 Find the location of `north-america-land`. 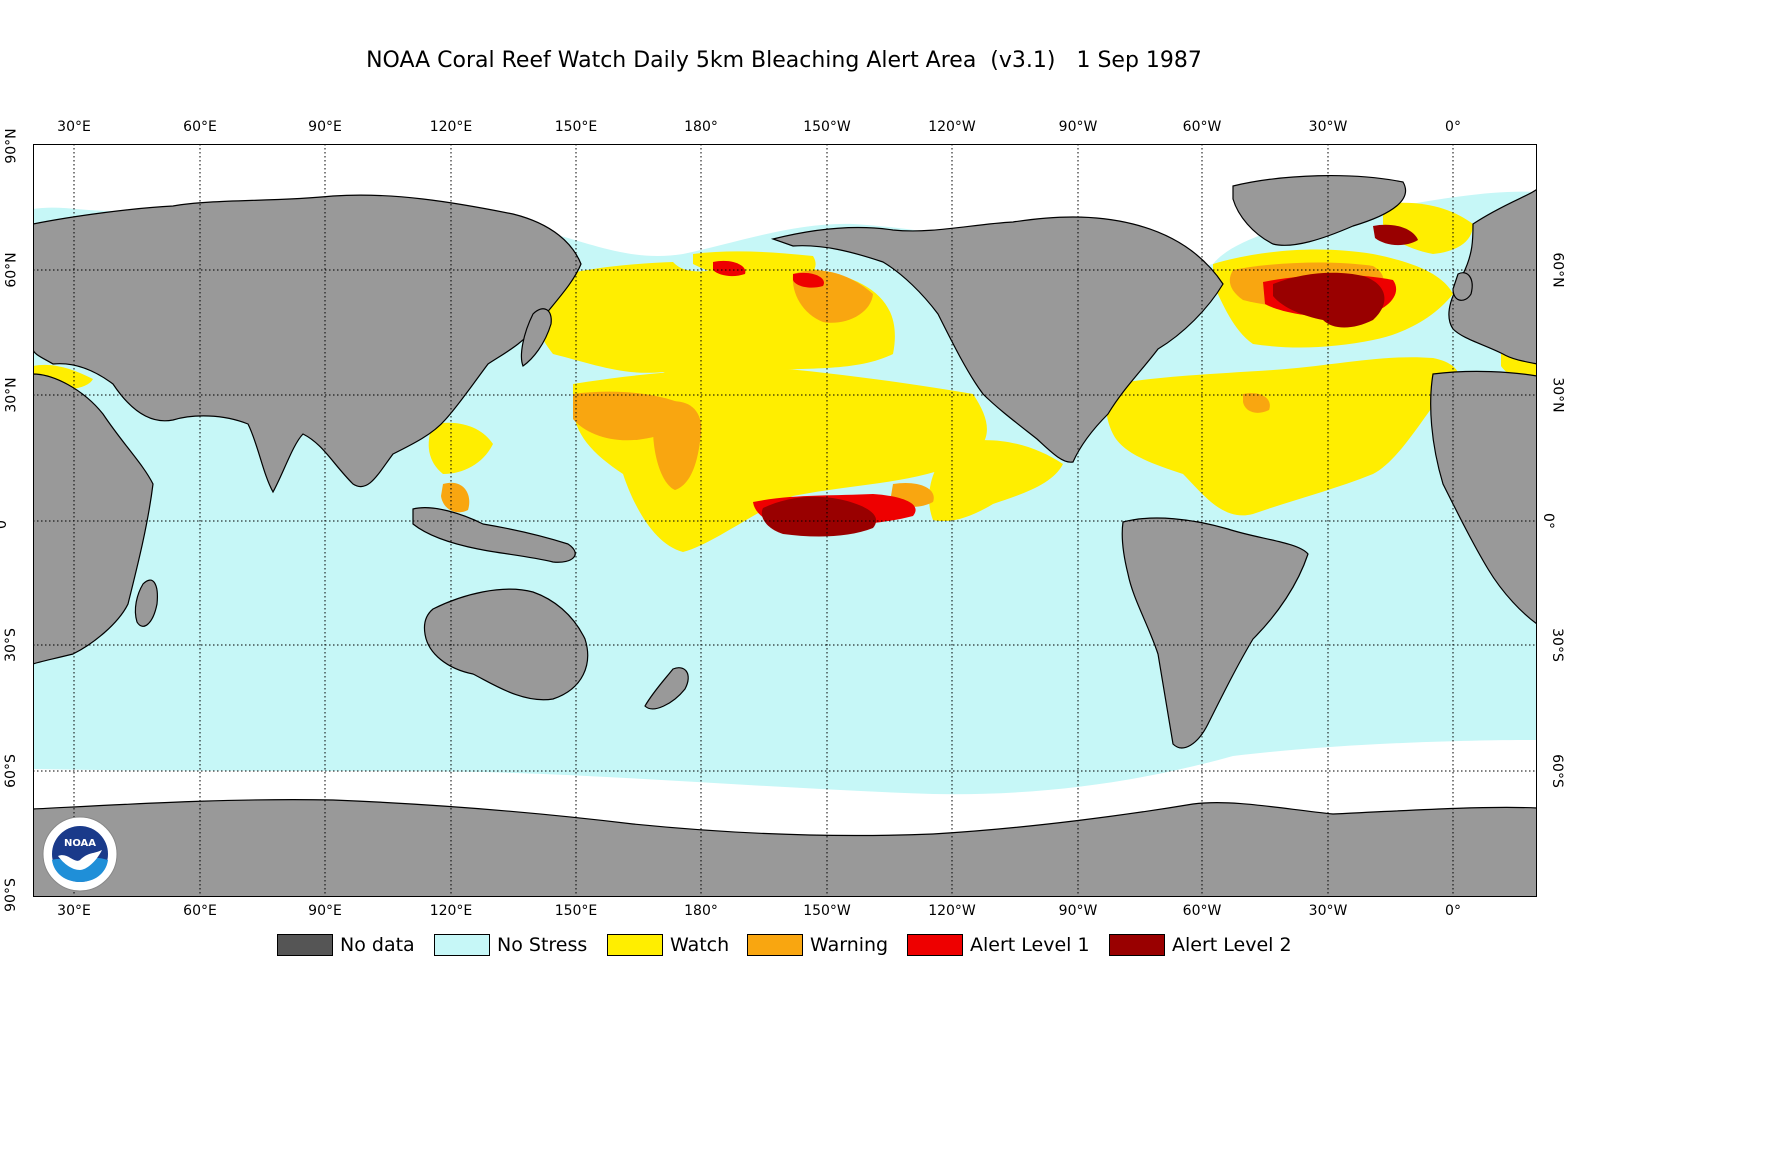

north-america-land is located at coordinates (997, 339).